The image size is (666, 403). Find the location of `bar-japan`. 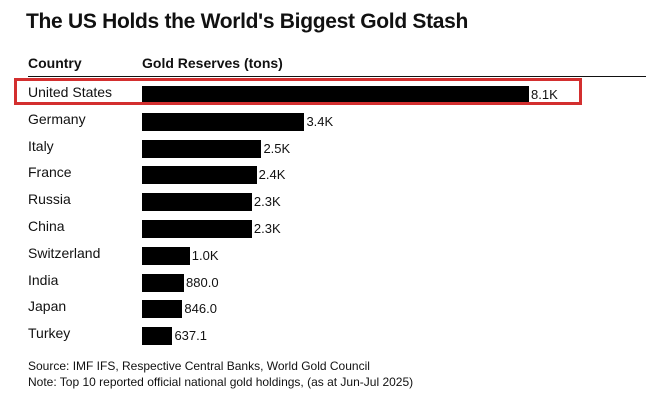

bar-japan is located at coordinates (162, 309).